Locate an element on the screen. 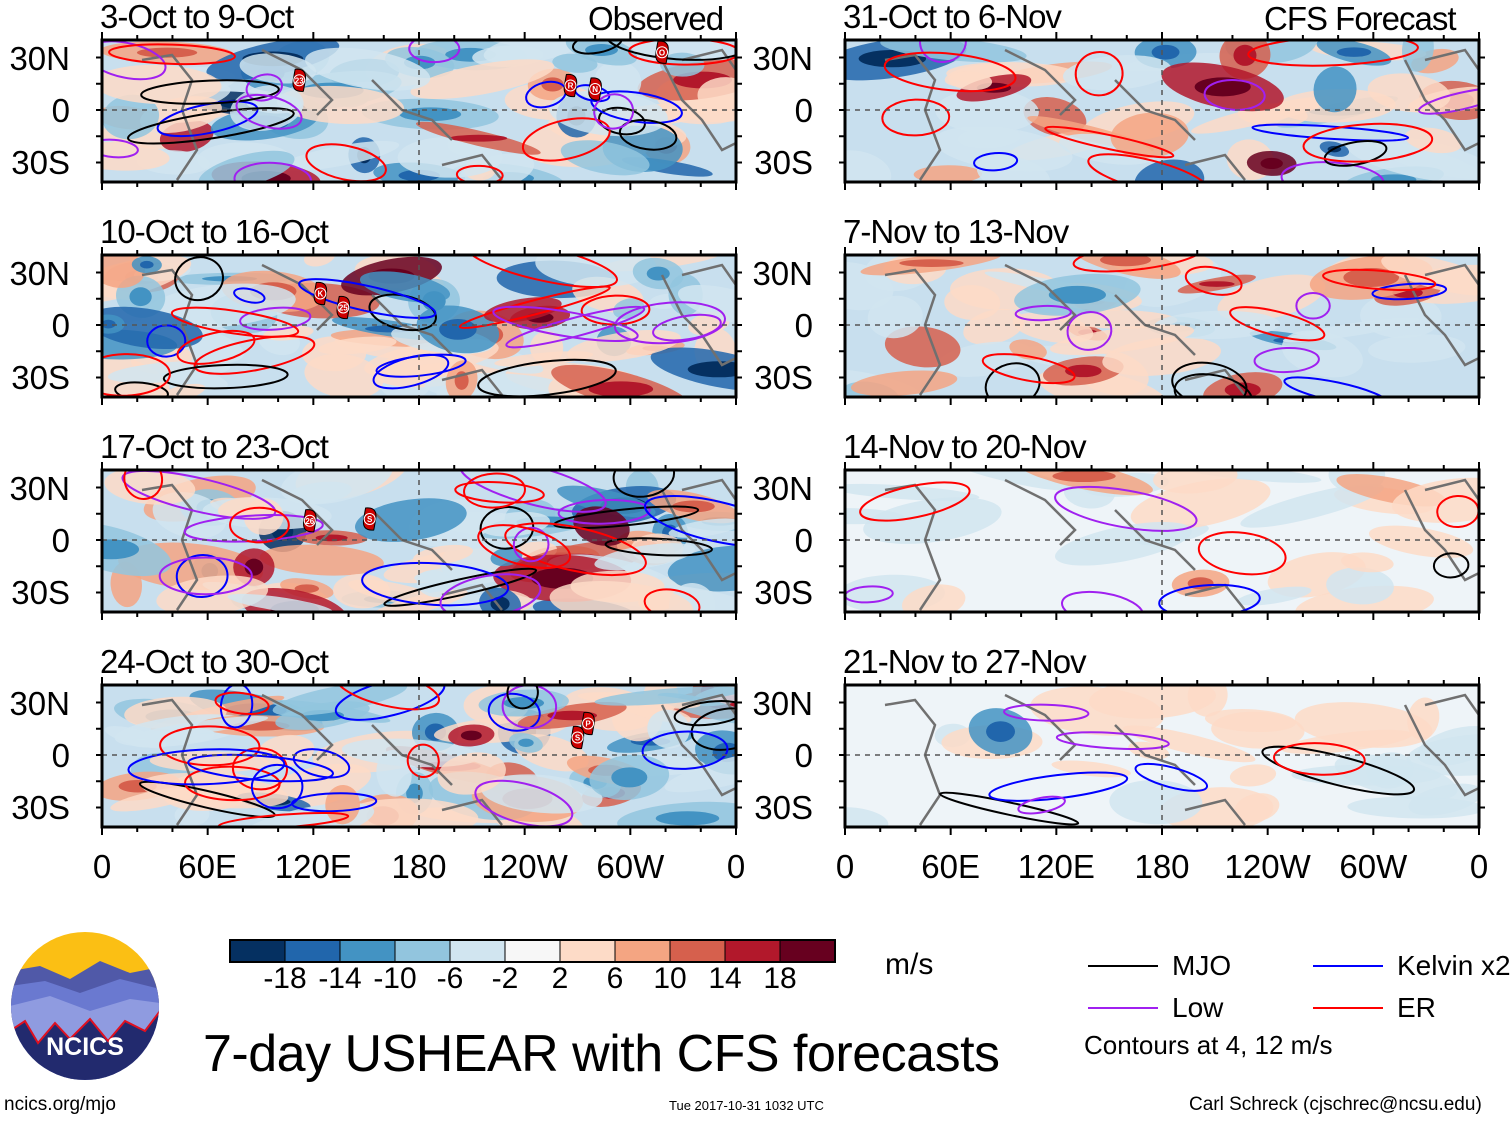  tropical-cyclone-icon: 25 is located at coordinates (343, 307).